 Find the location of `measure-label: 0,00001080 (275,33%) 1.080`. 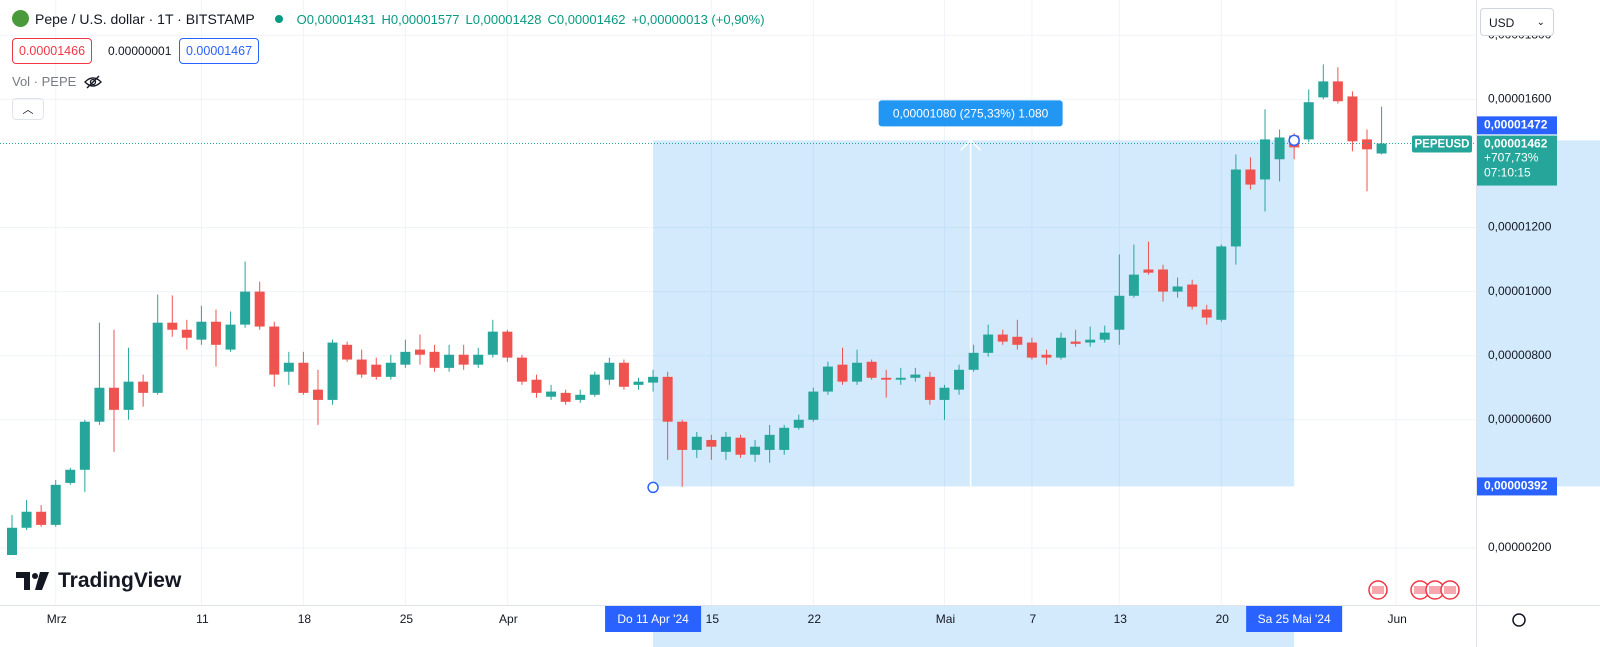

measure-label: 0,00001080 (275,33%) 1.080 is located at coordinates (971, 114).